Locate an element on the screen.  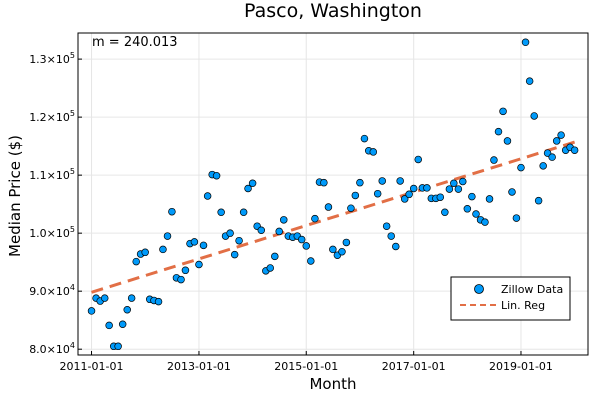
x-tick-label: 2017-01-01 is located at coordinates (414, 366).